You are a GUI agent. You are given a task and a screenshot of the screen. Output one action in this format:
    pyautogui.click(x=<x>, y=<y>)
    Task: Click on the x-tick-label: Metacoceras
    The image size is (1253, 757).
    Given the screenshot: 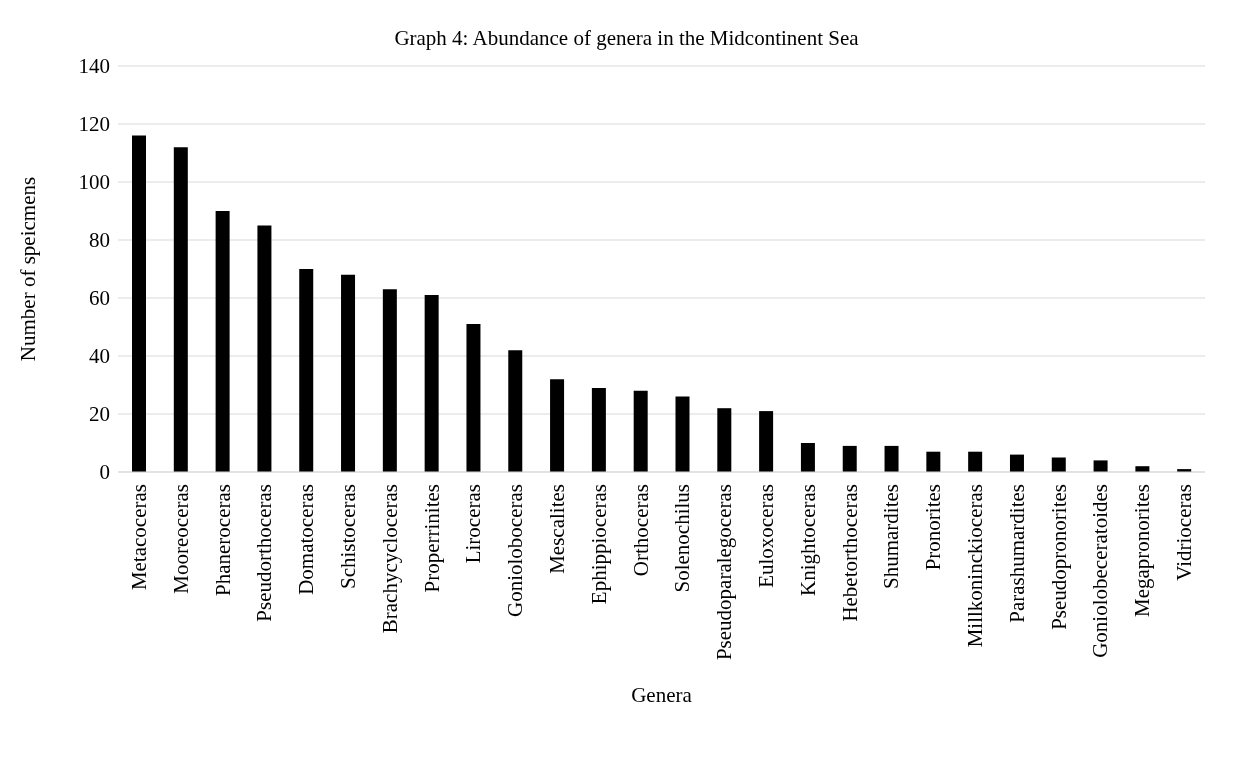 What is the action you would take?
    pyautogui.click(x=138, y=537)
    